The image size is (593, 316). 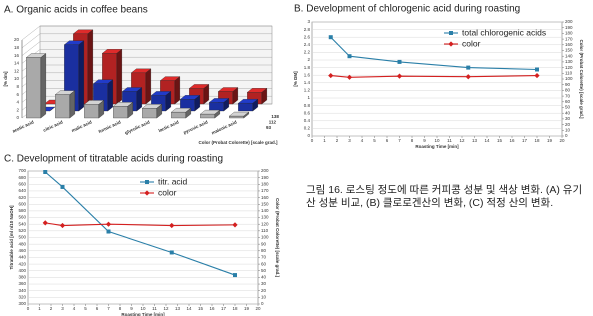 I want to click on y2-tick-label: 20, so click(x=568, y=124).